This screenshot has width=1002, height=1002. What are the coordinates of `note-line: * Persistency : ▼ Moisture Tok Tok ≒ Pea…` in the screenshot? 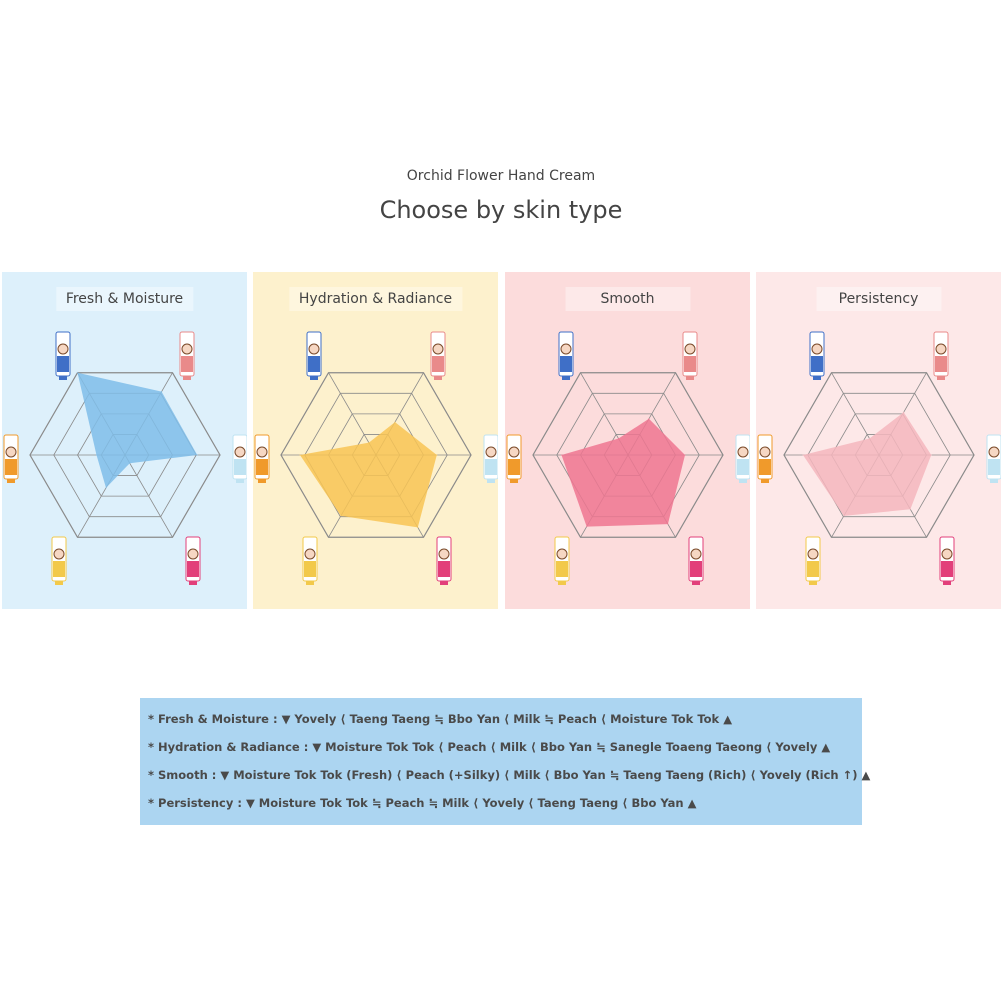 It's located at (422, 803).